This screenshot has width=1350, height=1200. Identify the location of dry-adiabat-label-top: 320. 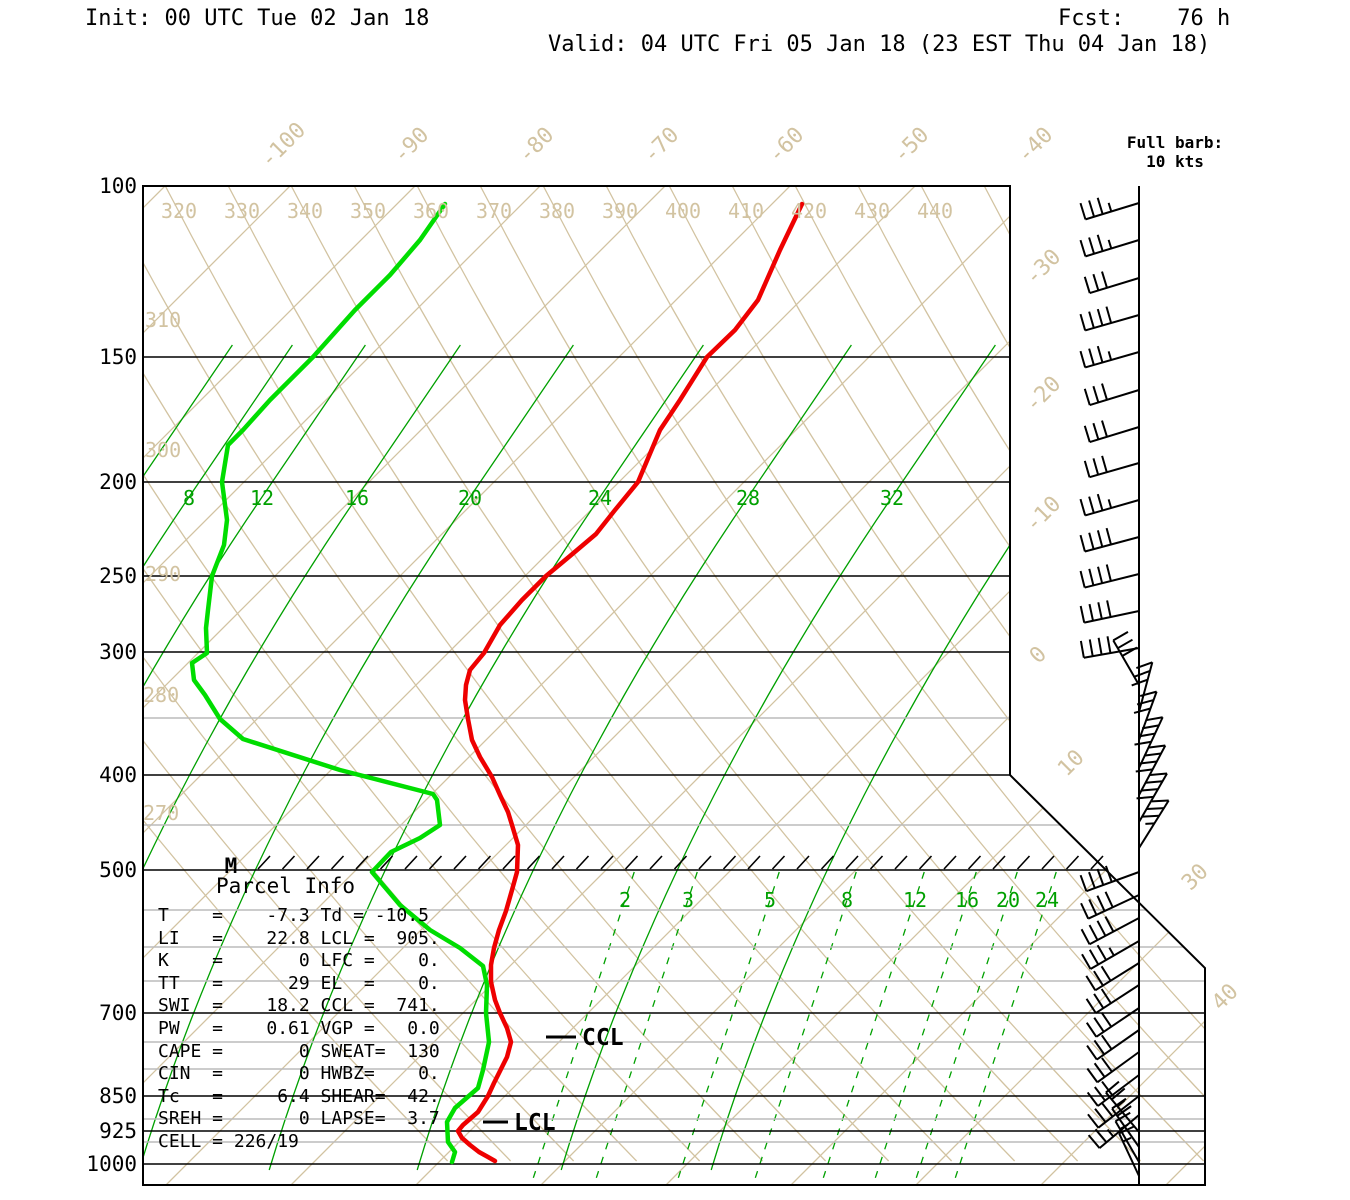
(179, 211).